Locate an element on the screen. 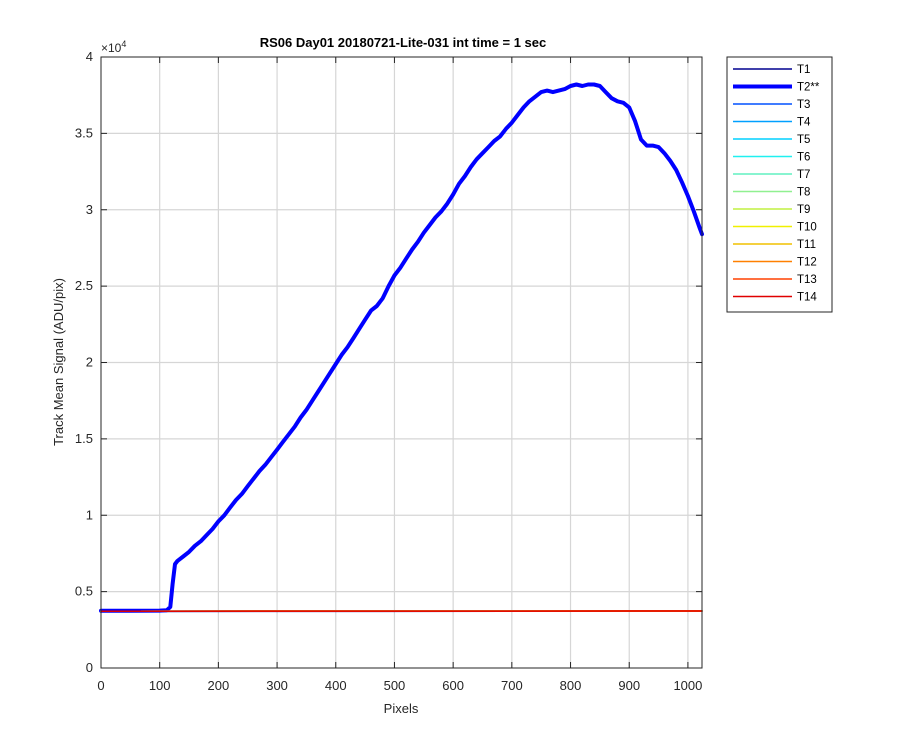 Image resolution: width=900 pixels, height=750 pixels. legend-item: T3 is located at coordinates (771, 105).